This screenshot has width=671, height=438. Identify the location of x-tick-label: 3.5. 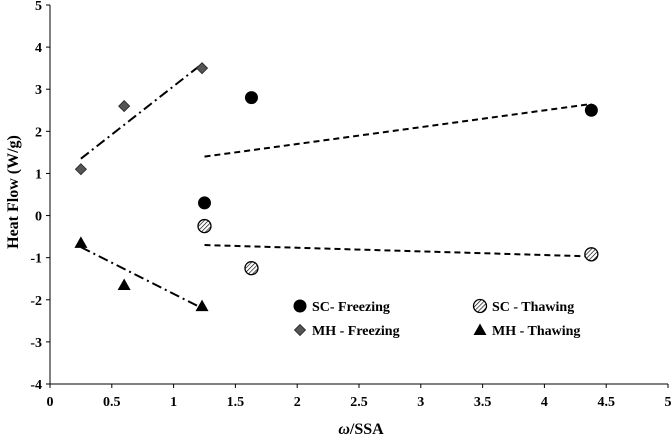
(483, 402).